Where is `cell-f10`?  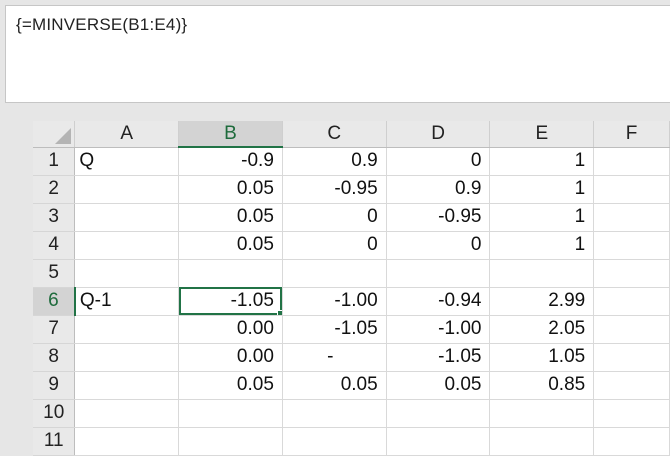 cell-f10 is located at coordinates (631, 413).